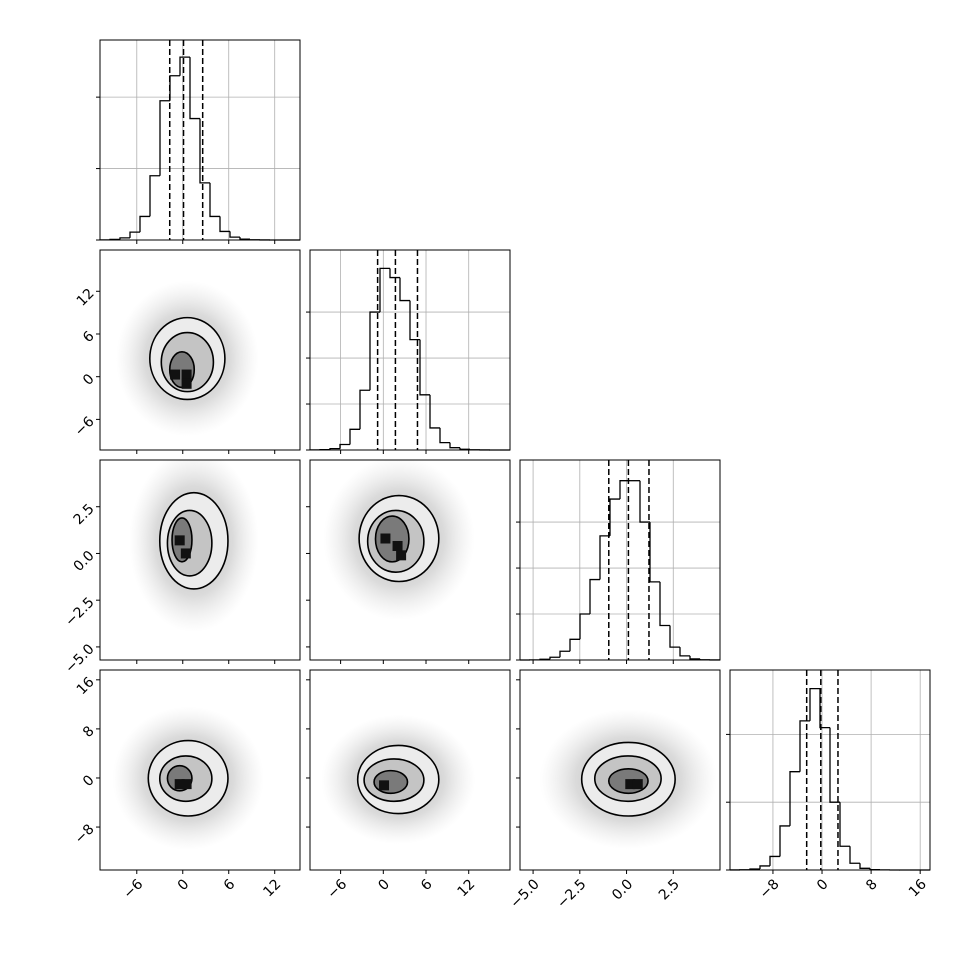 This screenshot has width=970, height=974. Describe the element at coordinates (410, 350) in the screenshot. I see `panel-frame` at that location.